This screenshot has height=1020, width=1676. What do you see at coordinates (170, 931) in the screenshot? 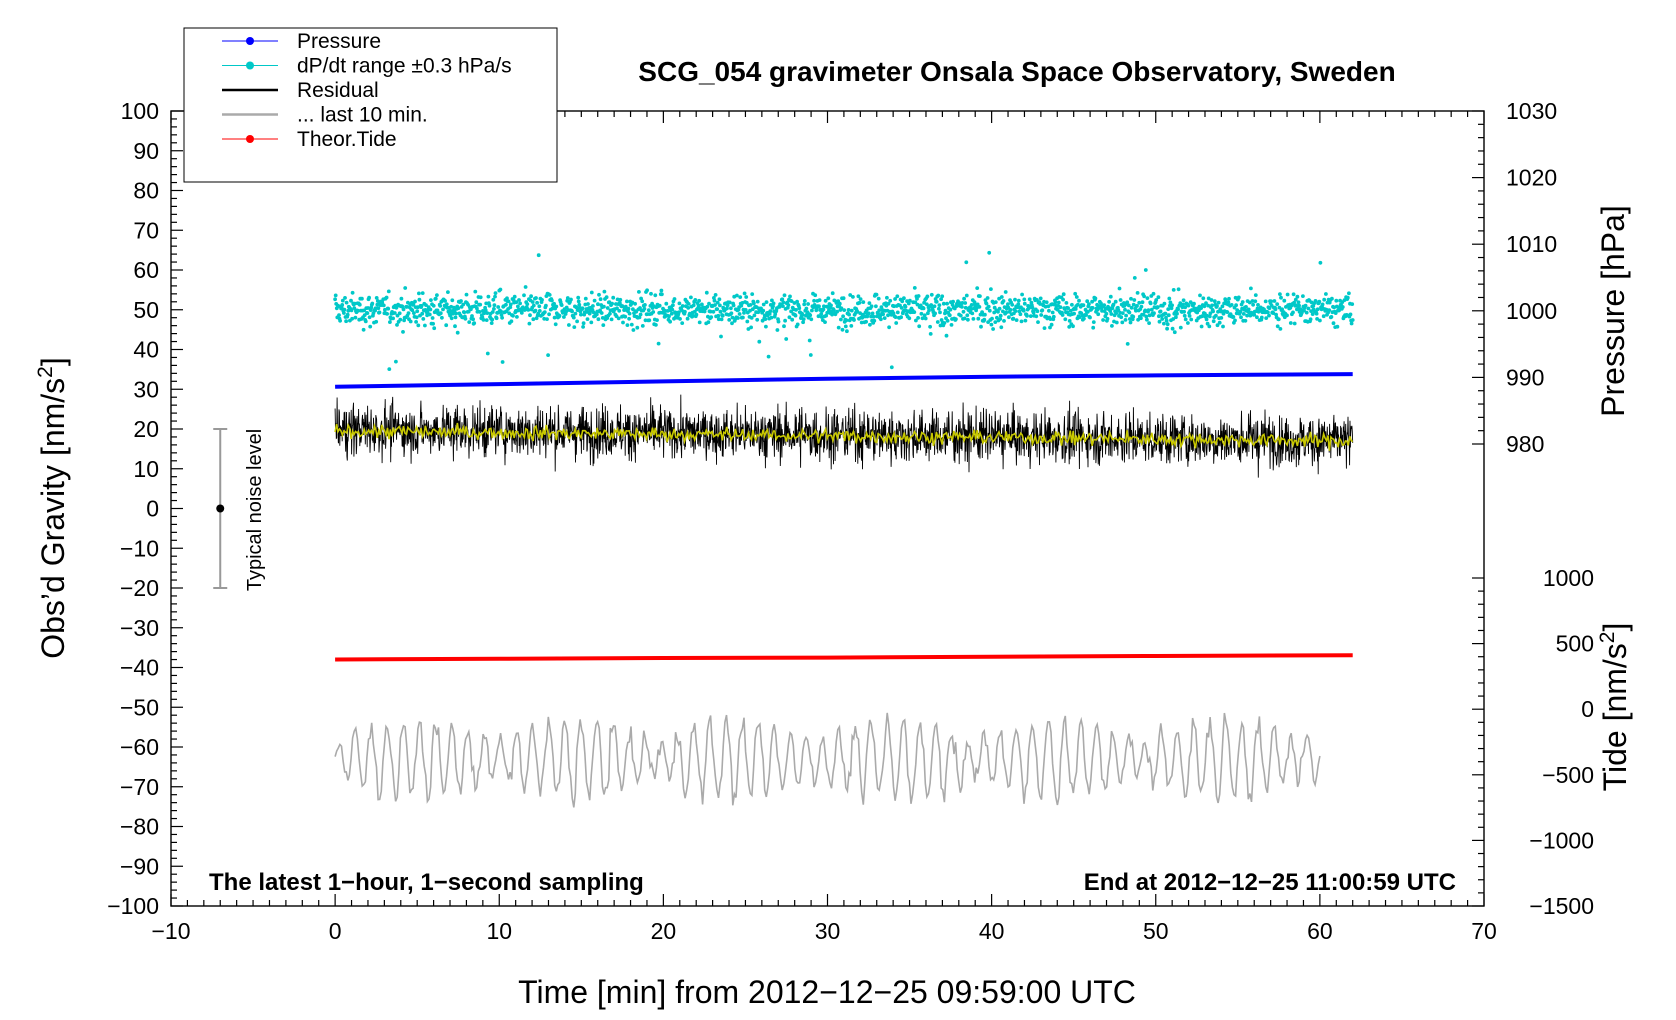
I see `x-tick-label: −10` at bounding box center [170, 931].